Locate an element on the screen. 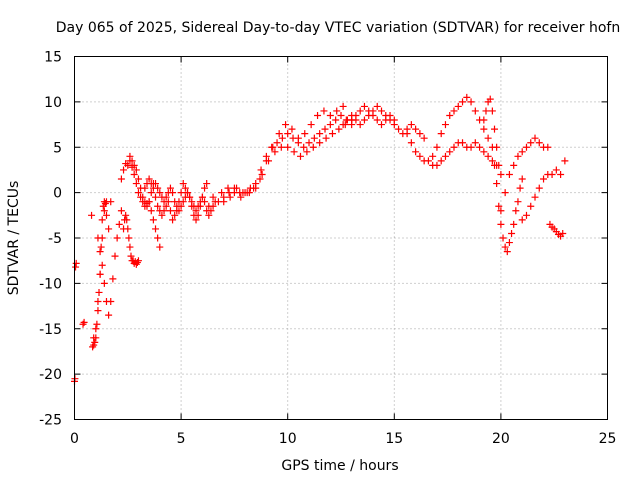 The height and width of the screenshot is (480, 640). x-tick-label: 15 is located at coordinates (394, 439).